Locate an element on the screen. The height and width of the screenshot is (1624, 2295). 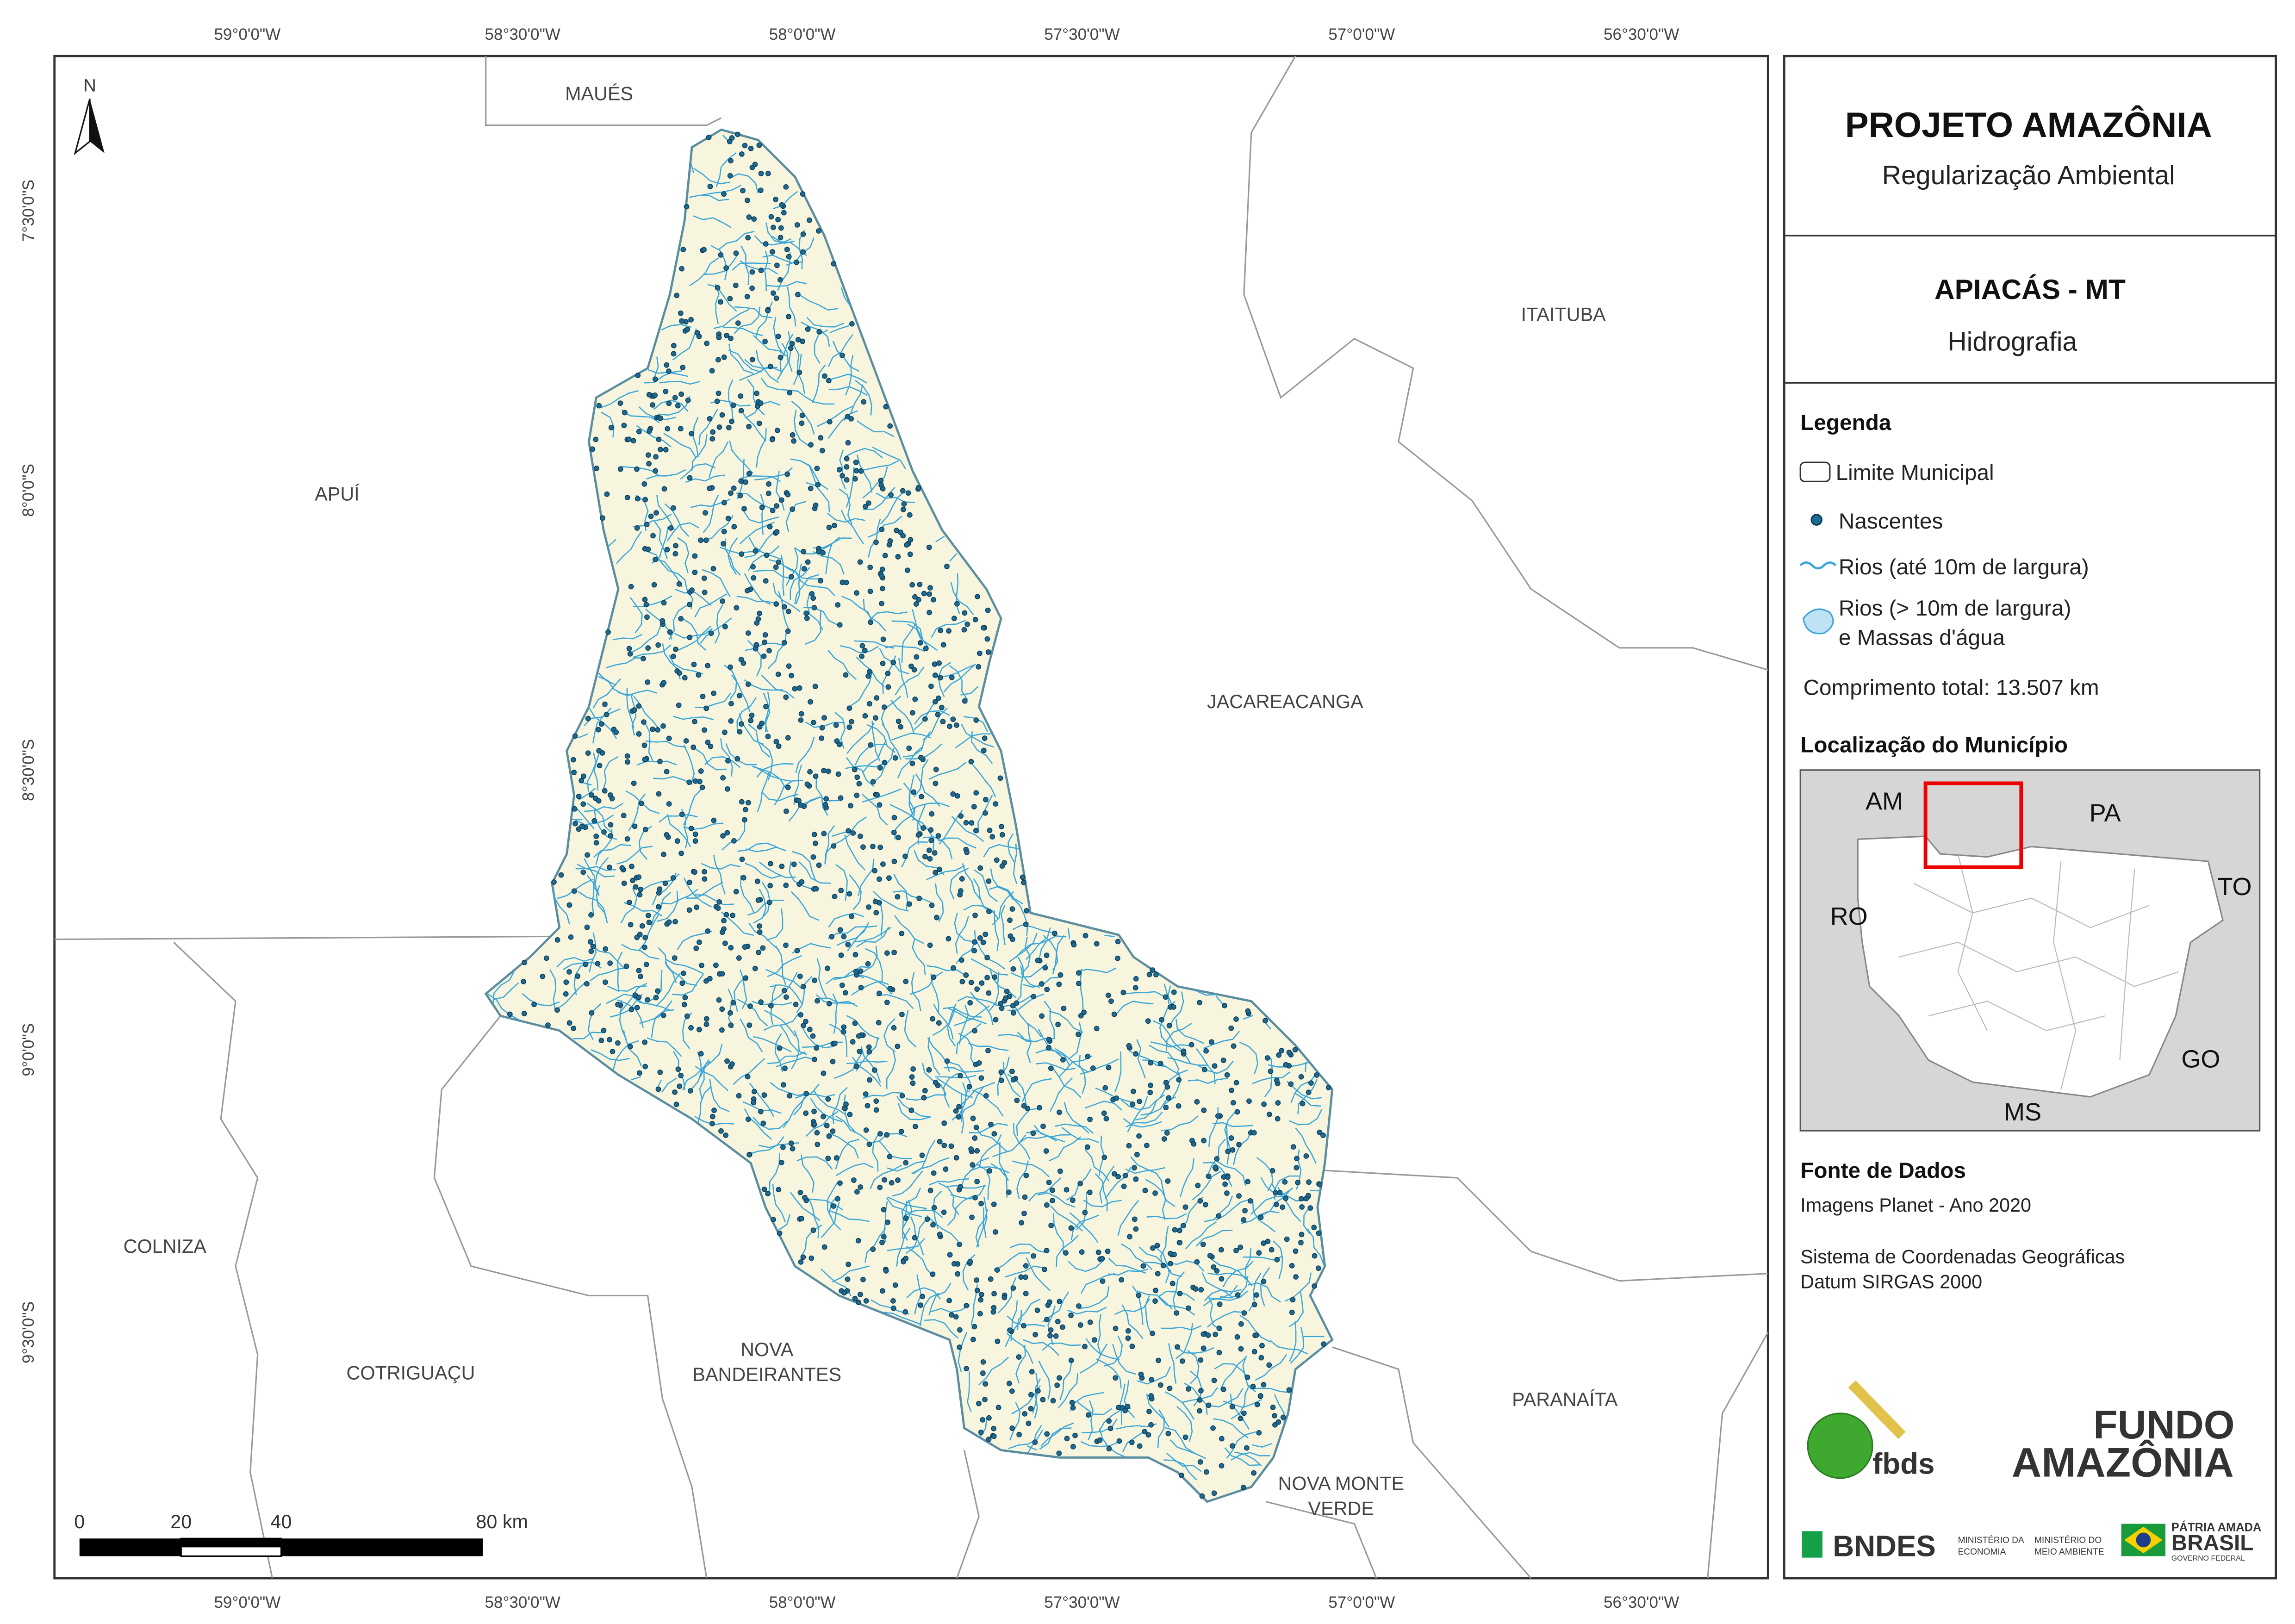
source-line: Datum SIRGAS 2000 is located at coordinates (1891, 1282).